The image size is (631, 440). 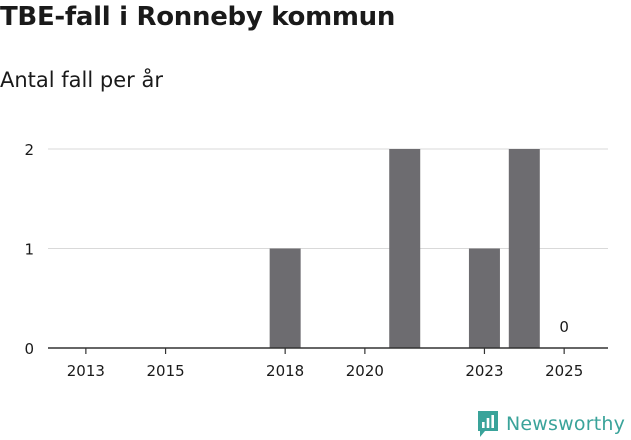 What do you see at coordinates (564, 371) in the screenshot?
I see `x-tick-label: 2025` at bounding box center [564, 371].